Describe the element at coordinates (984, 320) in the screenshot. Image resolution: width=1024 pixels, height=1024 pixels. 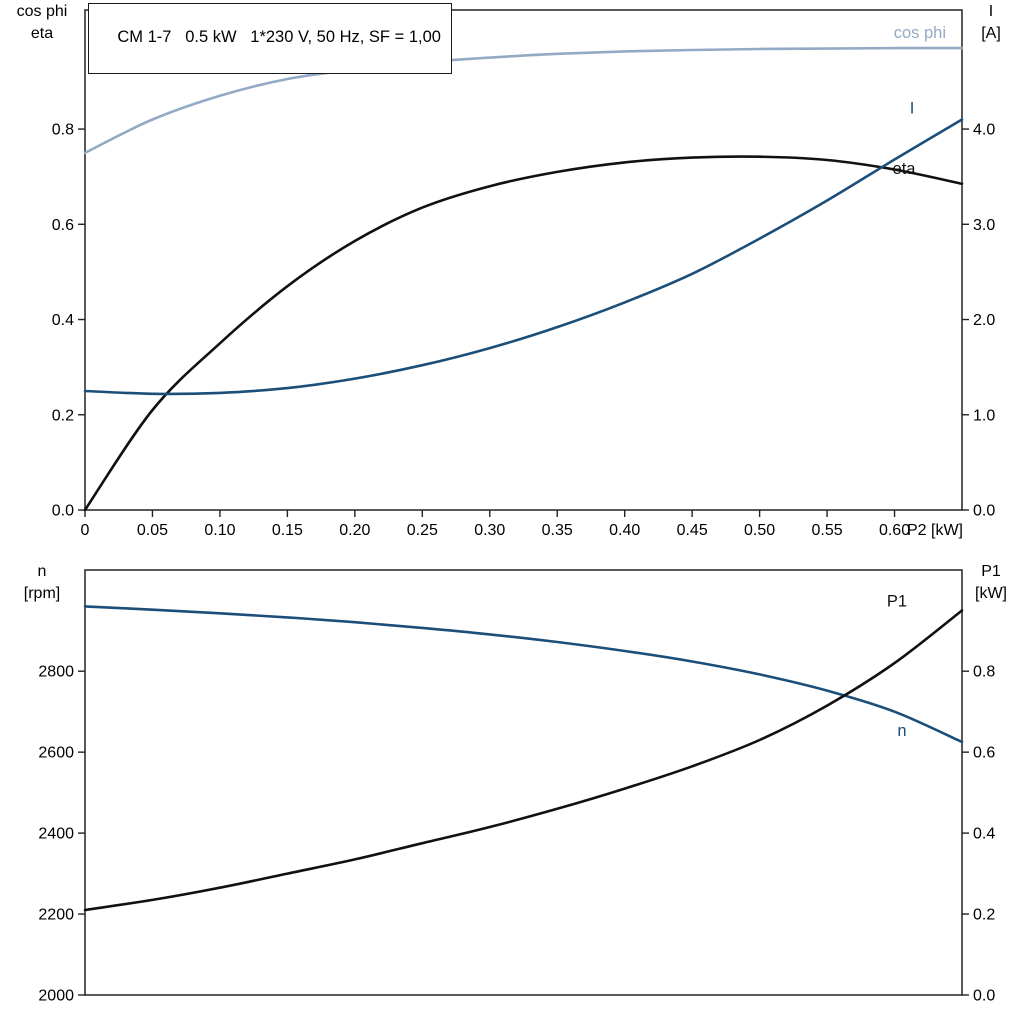
I see `right-tick-label: 2.0` at that location.